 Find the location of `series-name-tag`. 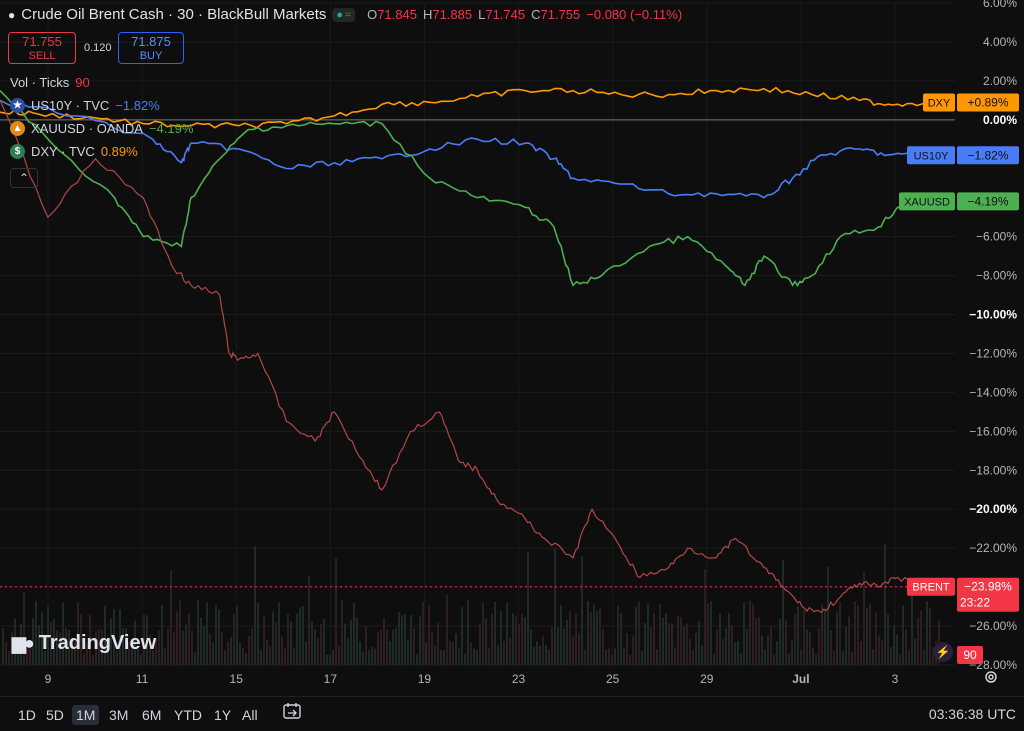

series-name-tag is located at coordinates (939, 102).